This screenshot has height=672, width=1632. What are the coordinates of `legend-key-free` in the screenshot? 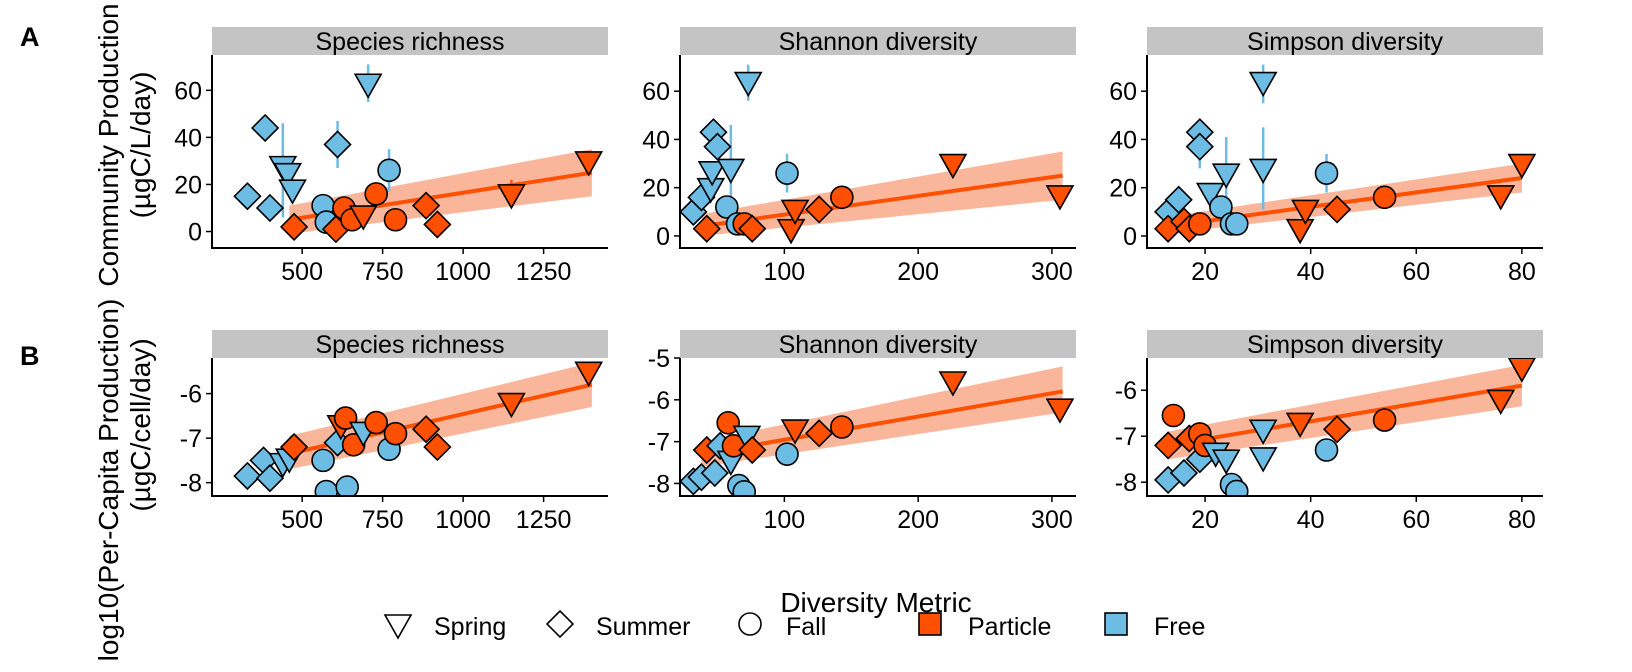 It's located at (1116, 624).